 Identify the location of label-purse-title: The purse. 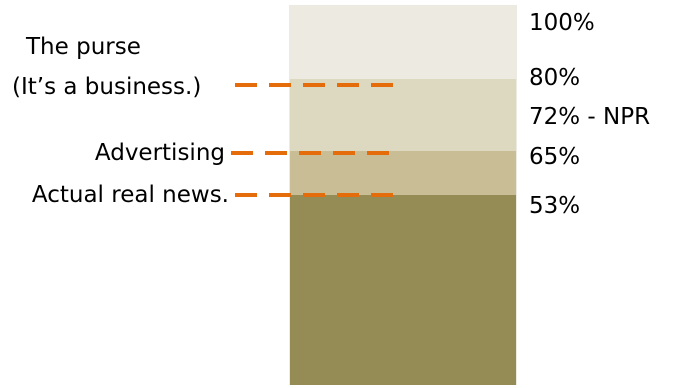
(83, 47).